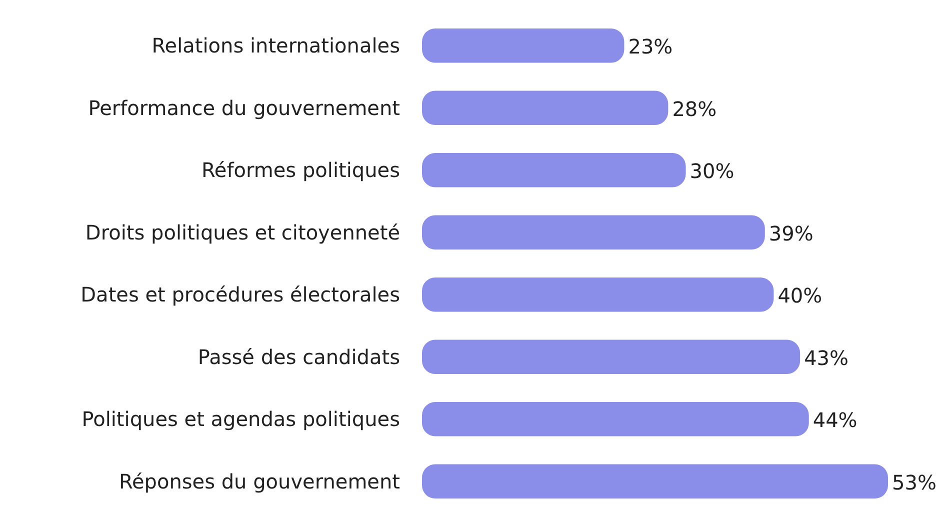 This screenshot has width=946, height=515. What do you see at coordinates (826, 358) in the screenshot?
I see `data-label: 43%` at bounding box center [826, 358].